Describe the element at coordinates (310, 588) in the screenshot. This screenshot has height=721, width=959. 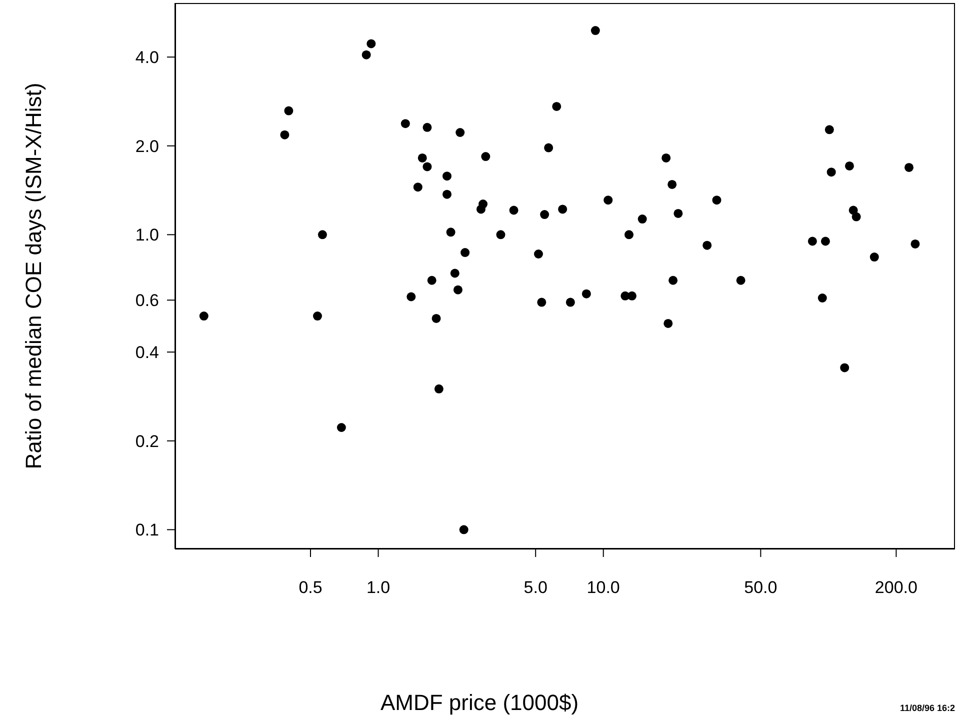
I see `x-tick-label: 0.5` at that location.